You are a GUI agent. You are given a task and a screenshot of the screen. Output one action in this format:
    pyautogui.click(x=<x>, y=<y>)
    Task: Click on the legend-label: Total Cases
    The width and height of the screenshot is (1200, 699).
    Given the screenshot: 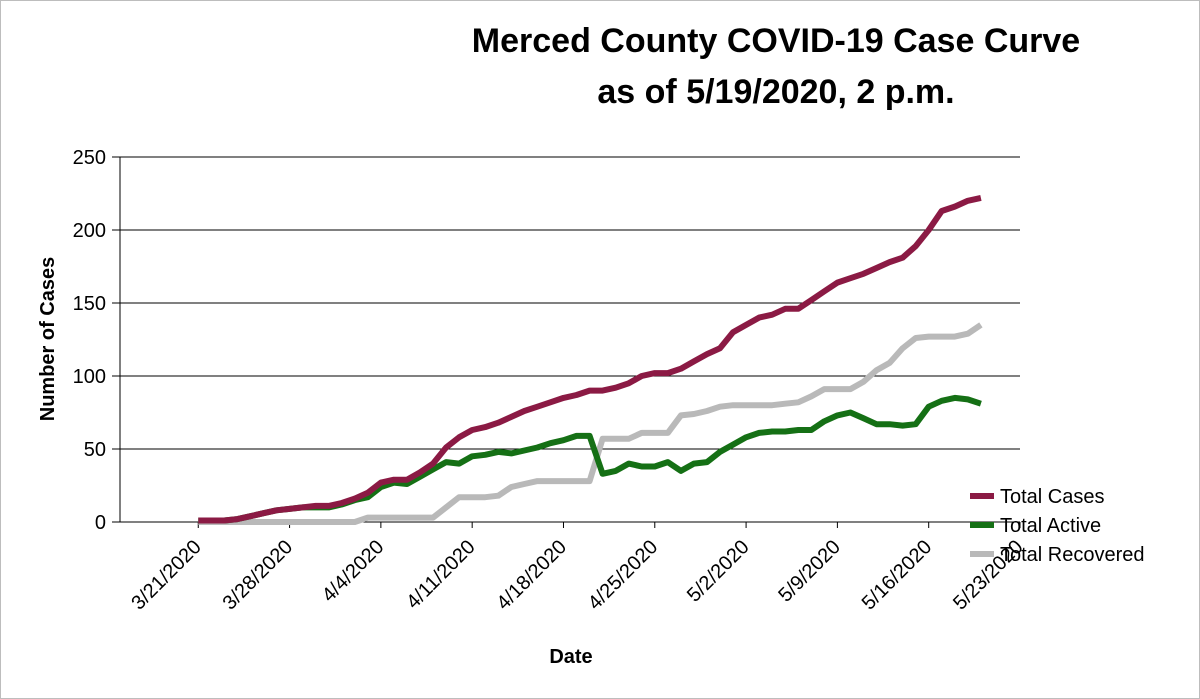 What is the action you would take?
    pyautogui.click(x=1052, y=497)
    